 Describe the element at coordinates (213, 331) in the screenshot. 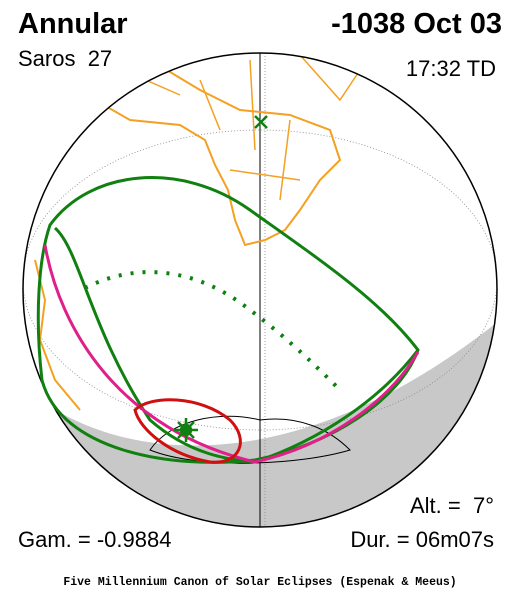

I see `greatest-eclipse-track` at that location.